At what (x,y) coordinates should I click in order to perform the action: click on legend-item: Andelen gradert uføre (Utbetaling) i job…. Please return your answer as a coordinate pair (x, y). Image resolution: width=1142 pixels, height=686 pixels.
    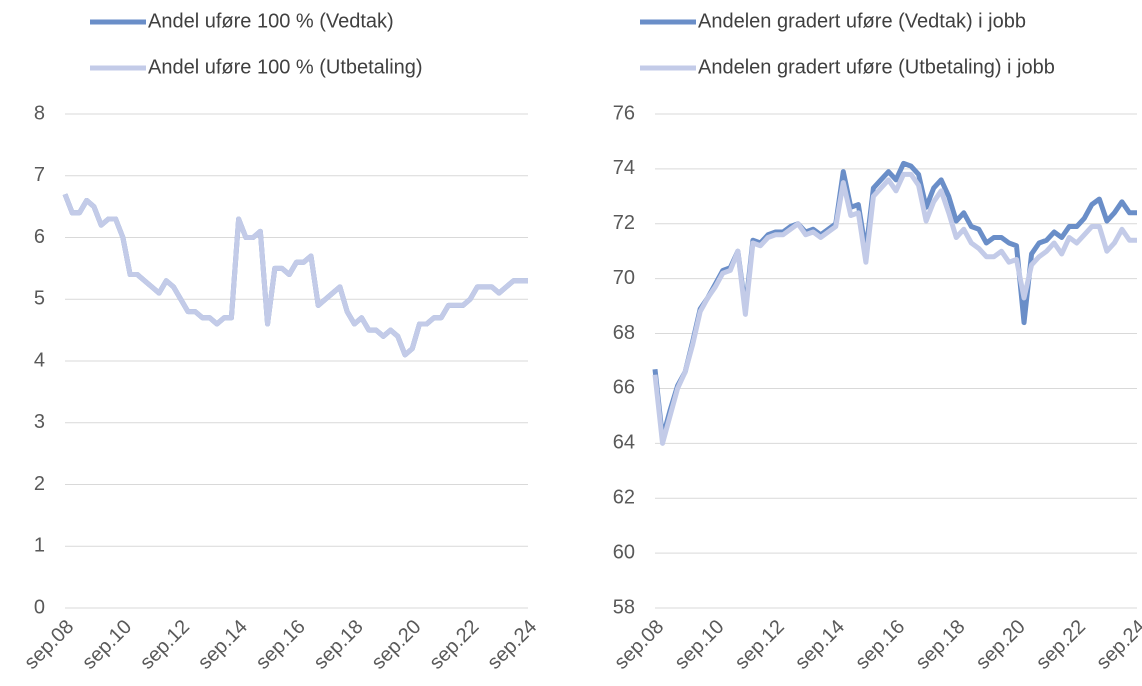
    Looking at the image, I should click on (847, 67).